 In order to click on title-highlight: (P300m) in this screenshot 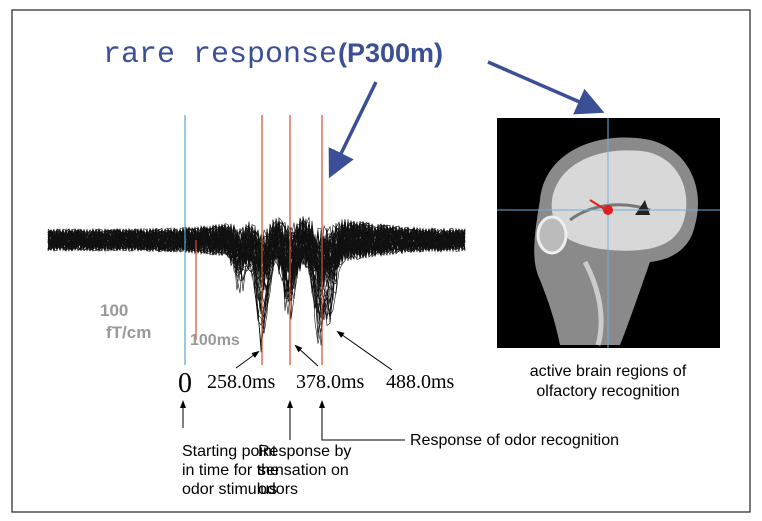, I will do `click(390, 53)`.